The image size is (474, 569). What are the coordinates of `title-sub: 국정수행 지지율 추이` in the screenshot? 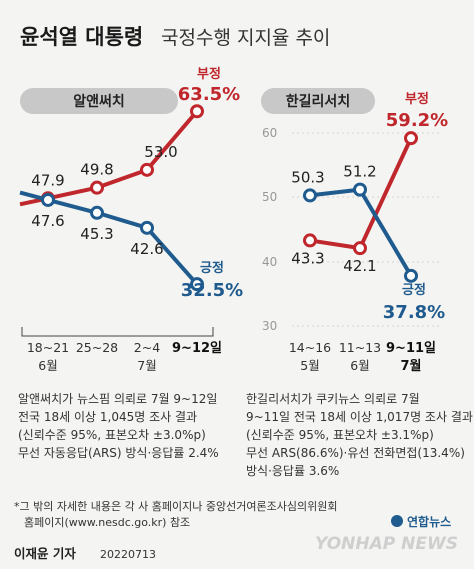 It's located at (245, 38).